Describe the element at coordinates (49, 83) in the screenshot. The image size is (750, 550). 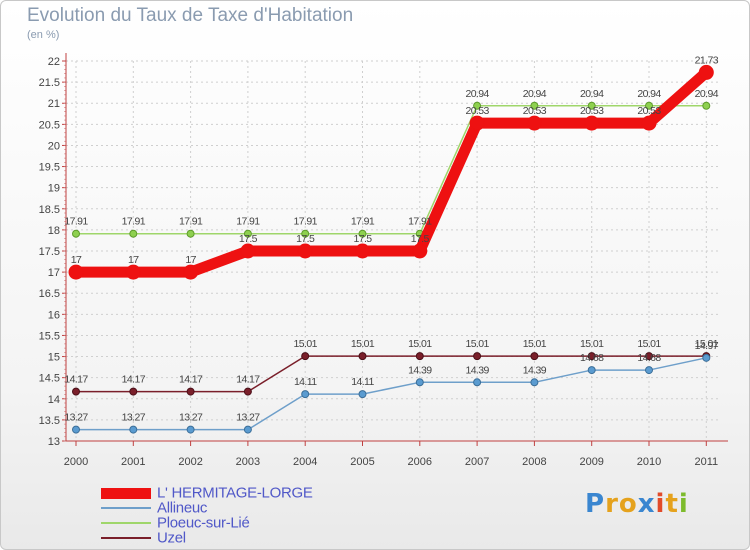
I see `y-tick-label: 21.5` at that location.